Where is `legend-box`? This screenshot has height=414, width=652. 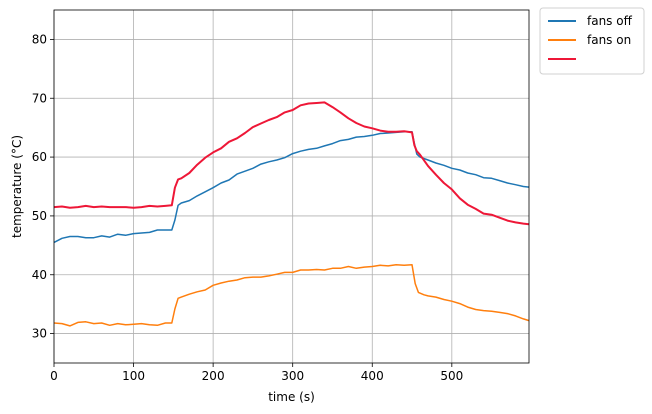 legend-box is located at coordinates (592, 41).